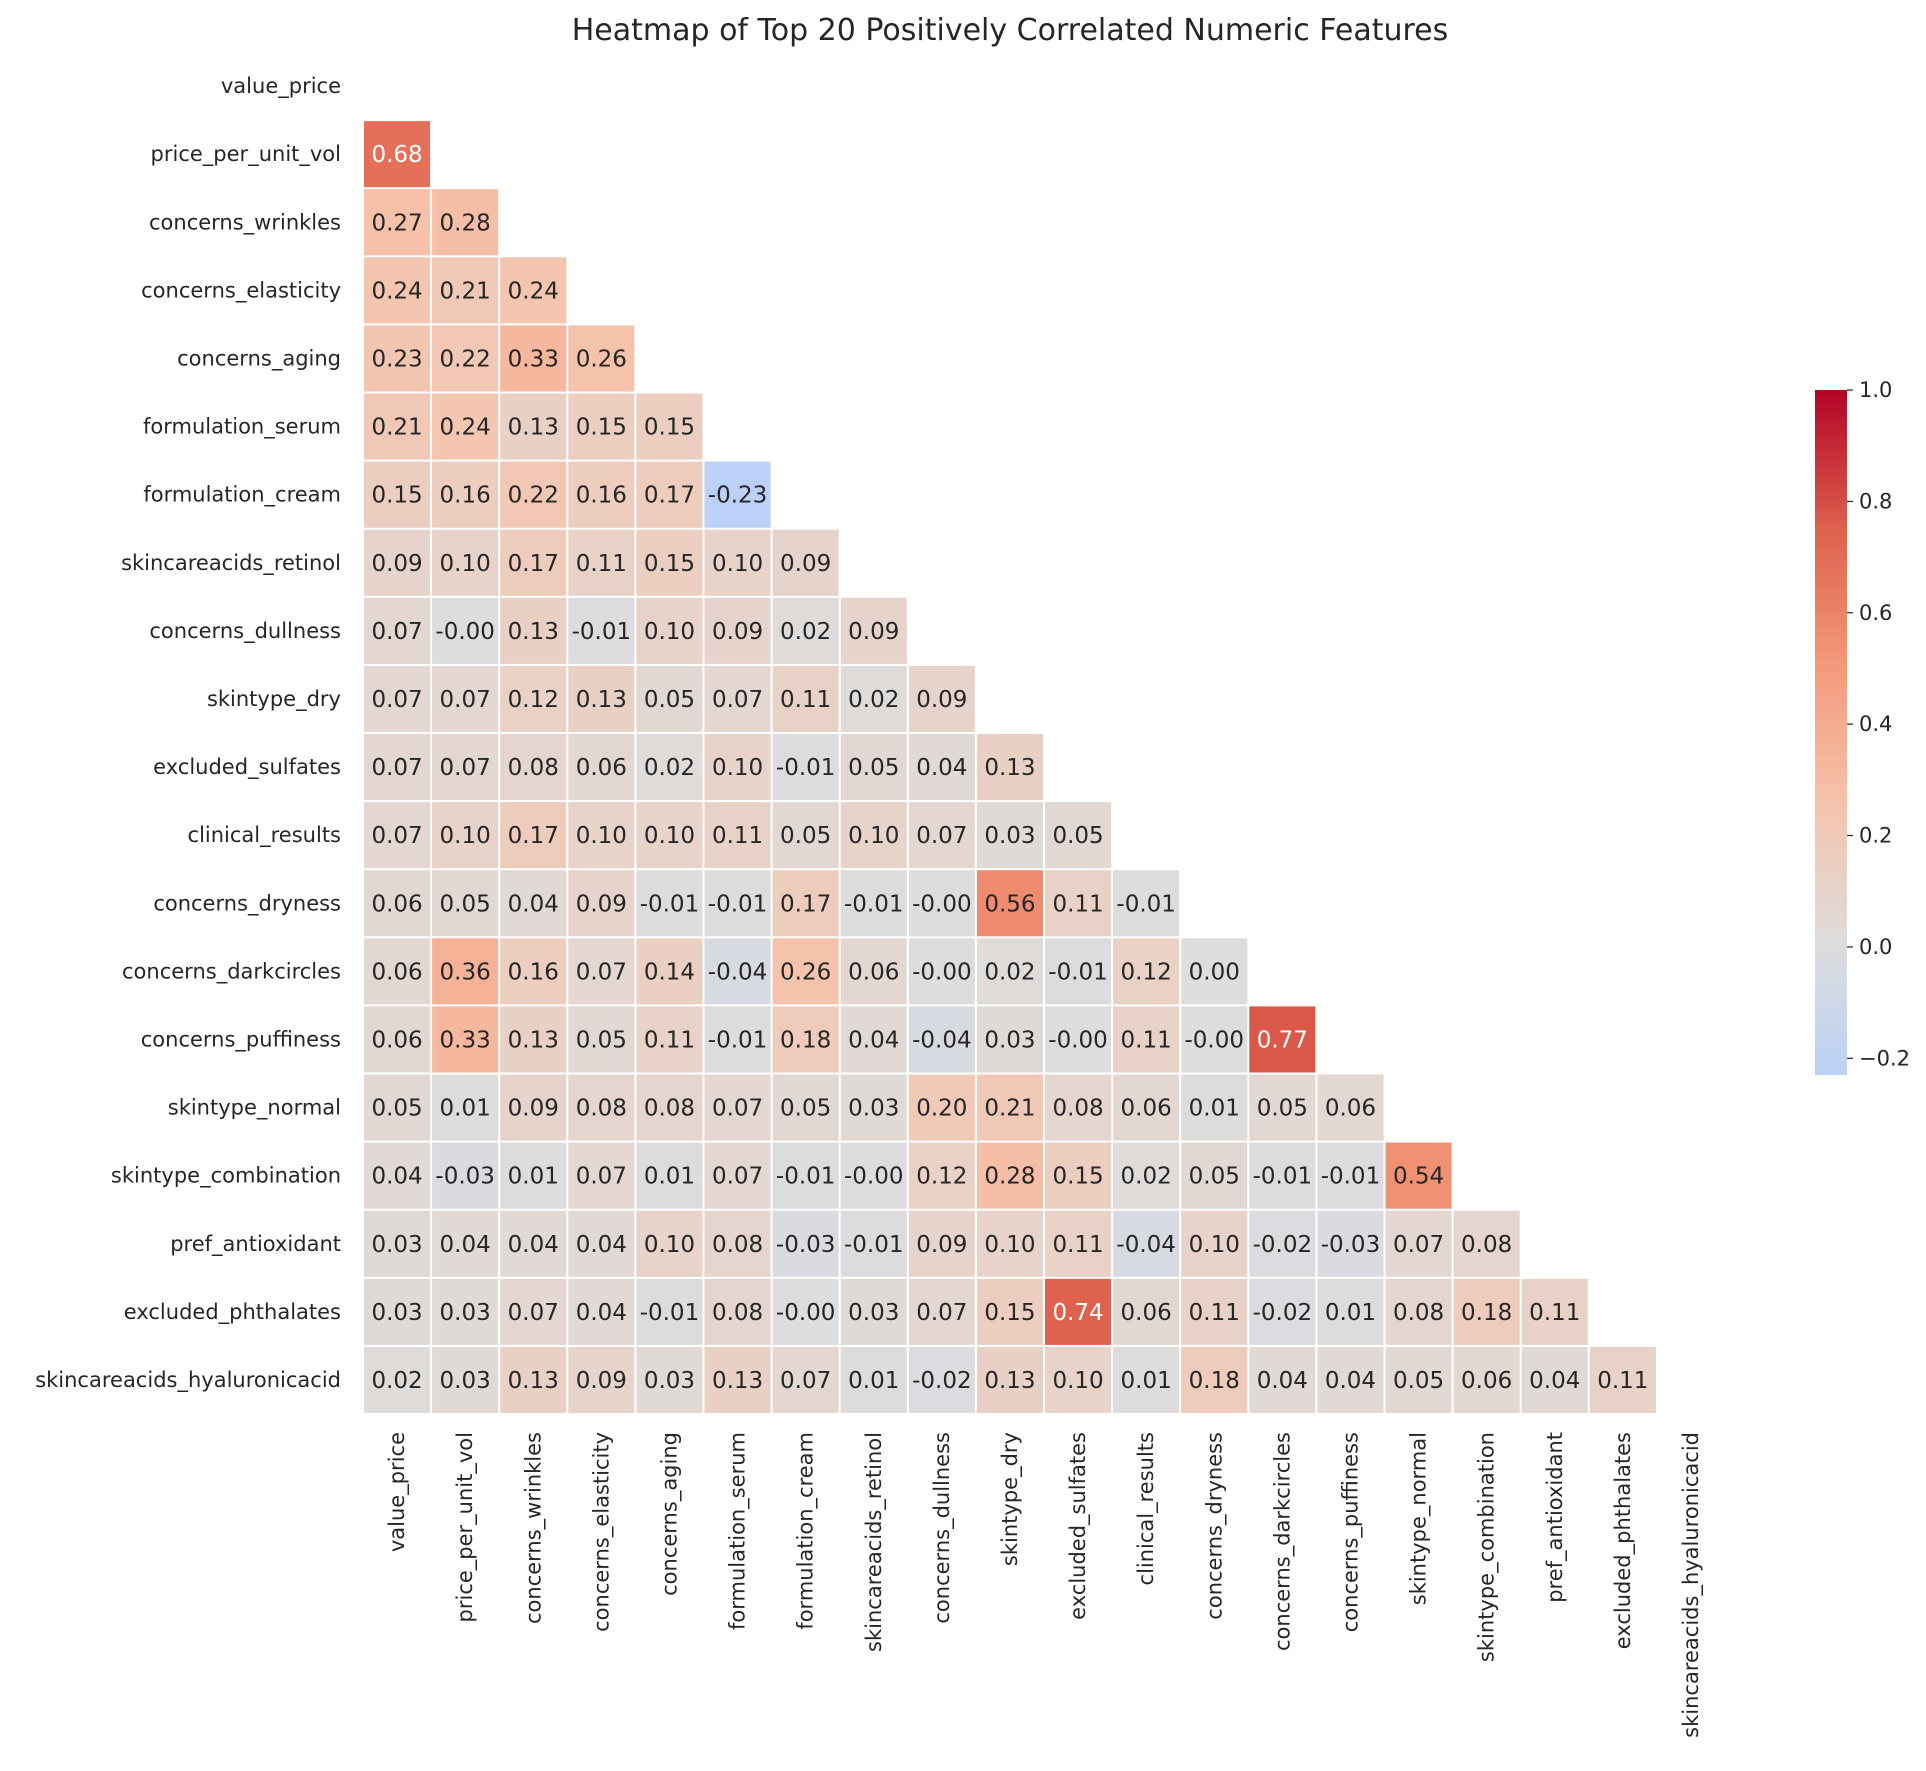 The image size is (1926, 1771). Describe the element at coordinates (1419, 1518) in the screenshot. I see `x-tick-label: skintype_normal` at that location.